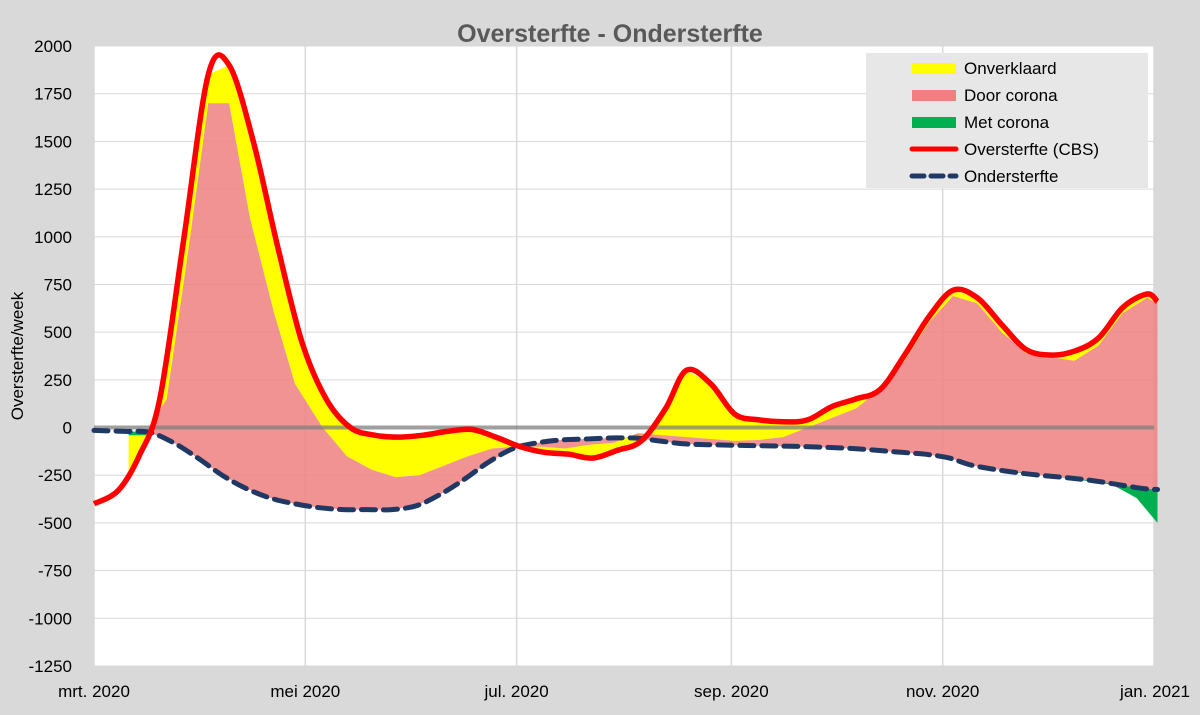 The image size is (1200, 715). What do you see at coordinates (58, 380) in the screenshot?
I see `y-tick-label: 250` at bounding box center [58, 380].